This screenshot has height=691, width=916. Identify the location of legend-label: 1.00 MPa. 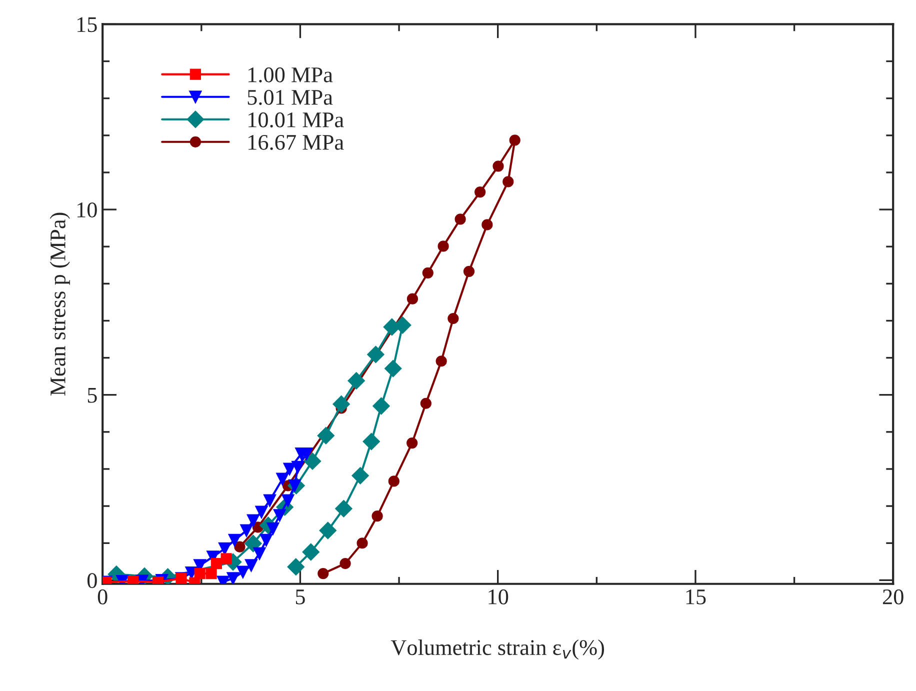
(290, 74).